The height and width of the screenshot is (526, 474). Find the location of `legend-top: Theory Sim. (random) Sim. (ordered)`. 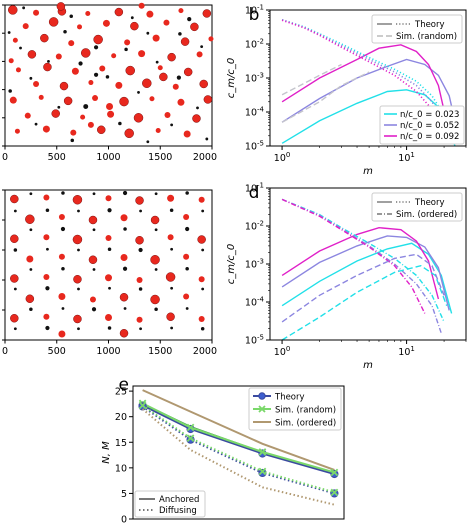

legend-top: Theory Sim. (random) Sim. (ordered) is located at coordinates (295, 409).